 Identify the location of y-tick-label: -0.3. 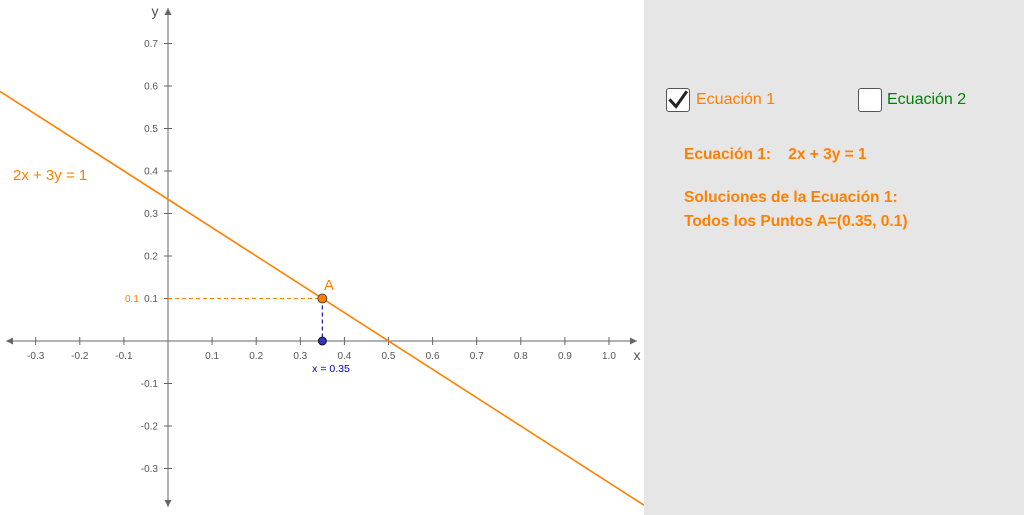
(150, 469).